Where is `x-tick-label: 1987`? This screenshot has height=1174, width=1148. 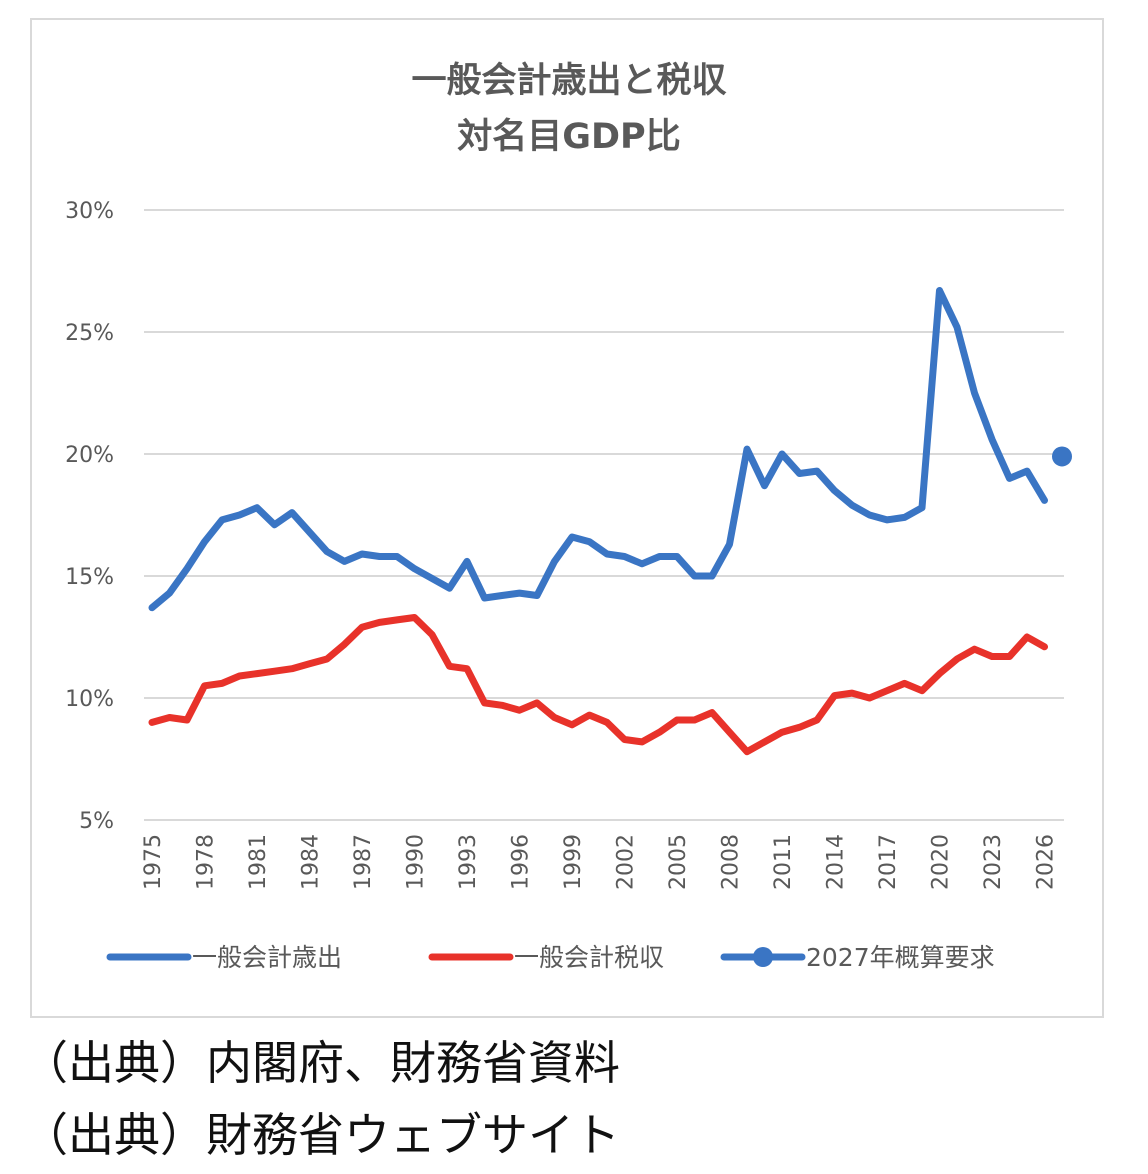
x-tick-label: 1987 is located at coordinates (363, 862).